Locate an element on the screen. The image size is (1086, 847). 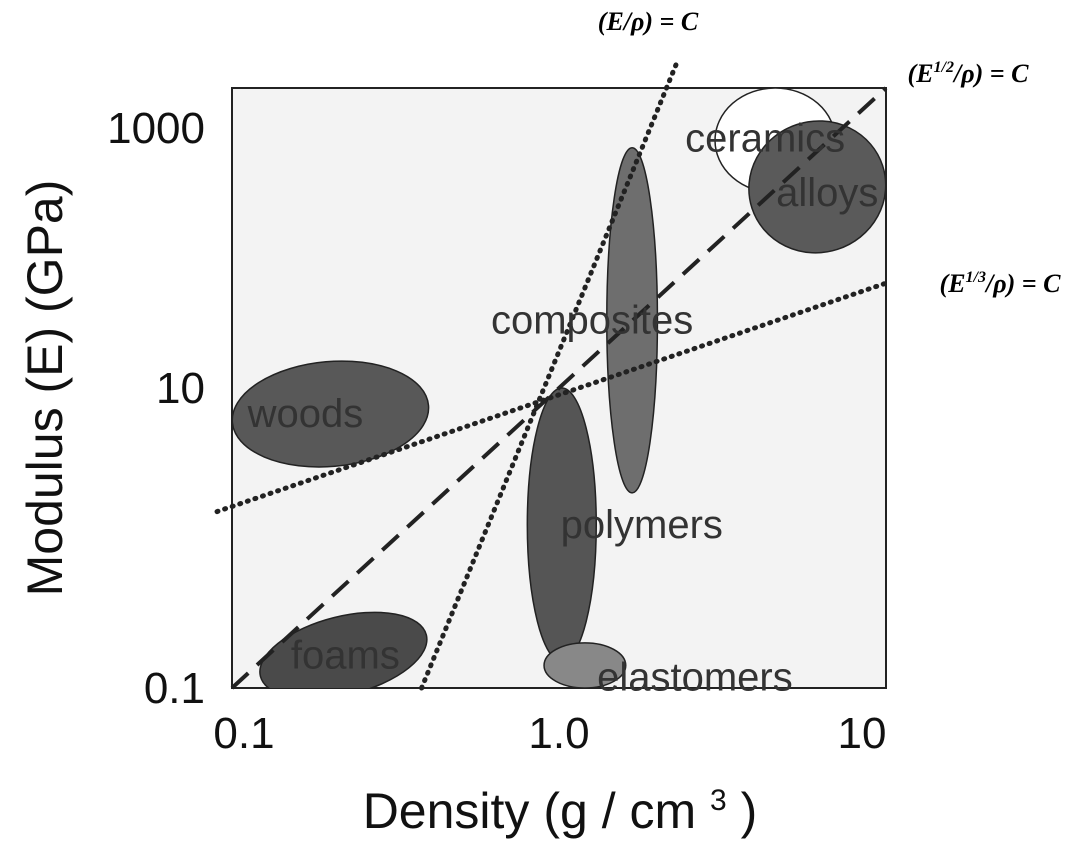
region-label-polymers: polymers is located at coordinates (642, 525).